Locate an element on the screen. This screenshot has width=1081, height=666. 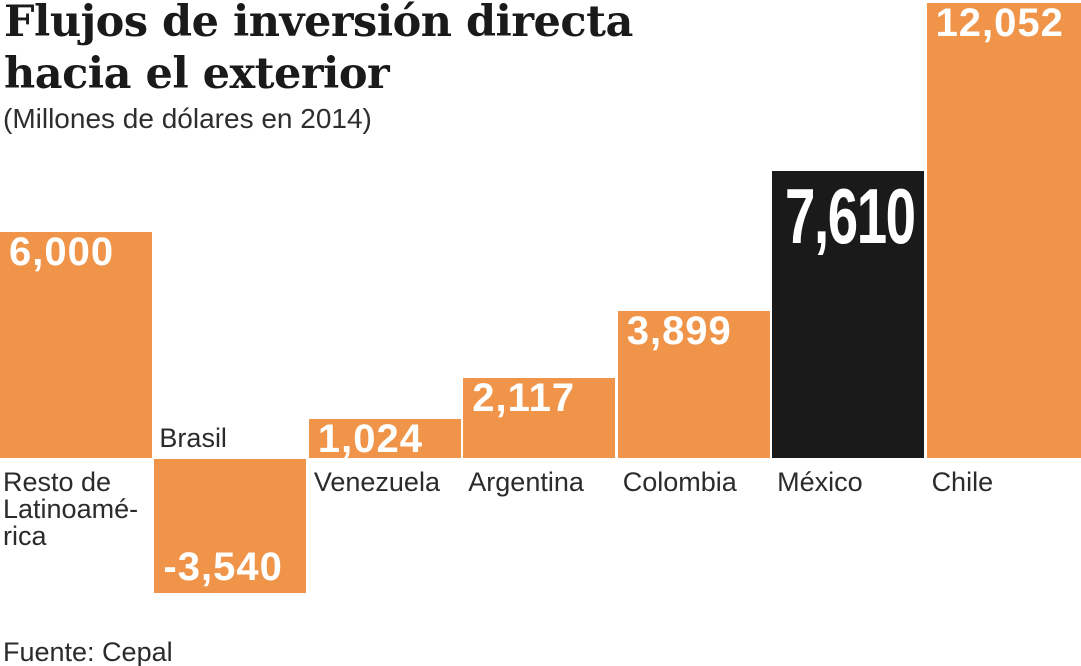
bar-argentina: 2,117 is located at coordinates (539, 417).